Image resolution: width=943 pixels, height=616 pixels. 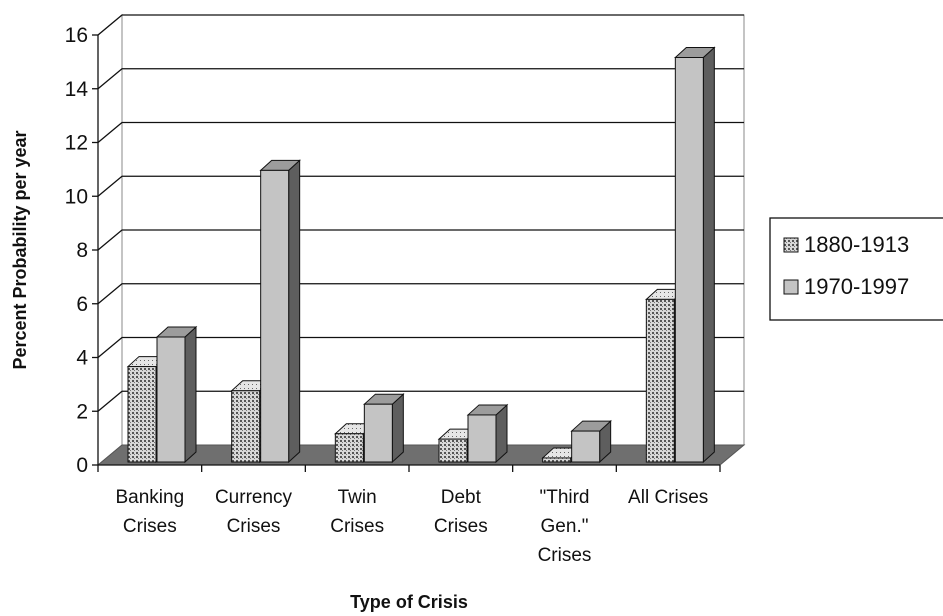 What do you see at coordinates (856, 244) in the screenshot?
I see `legend-label: 1880-1913` at bounding box center [856, 244].